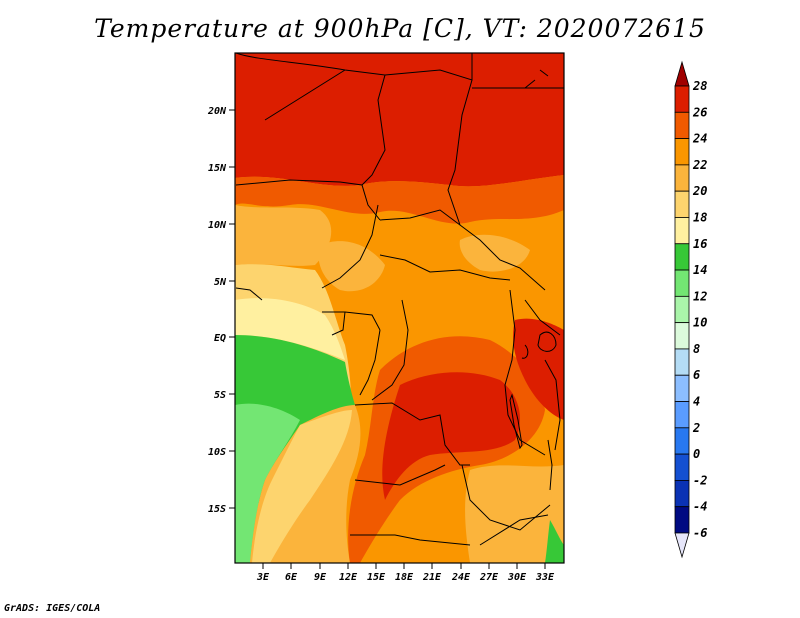 This screenshot has height=618, width=800. What do you see at coordinates (699, 112) in the screenshot?
I see `colorbar-label: 26` at bounding box center [699, 112].